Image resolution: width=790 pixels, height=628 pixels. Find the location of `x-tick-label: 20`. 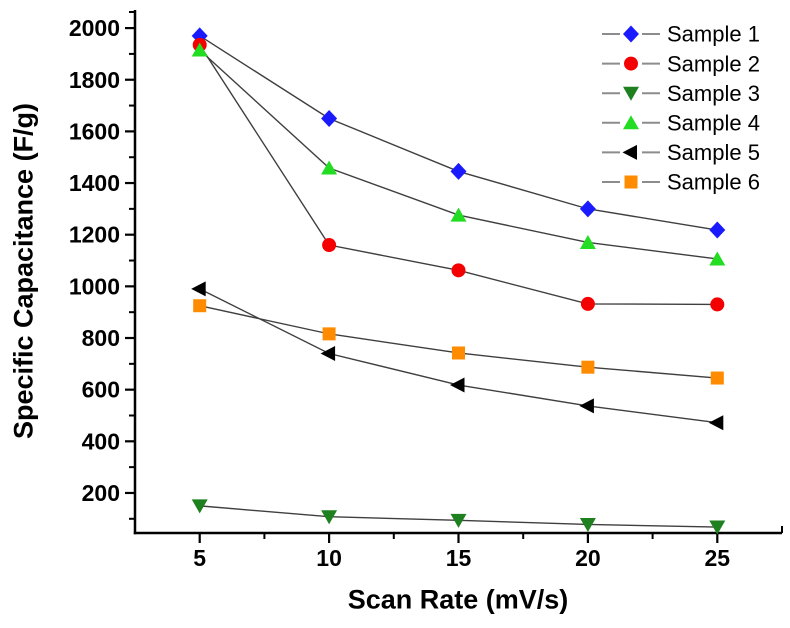

x-tick-label: 20 is located at coordinates (588, 558).